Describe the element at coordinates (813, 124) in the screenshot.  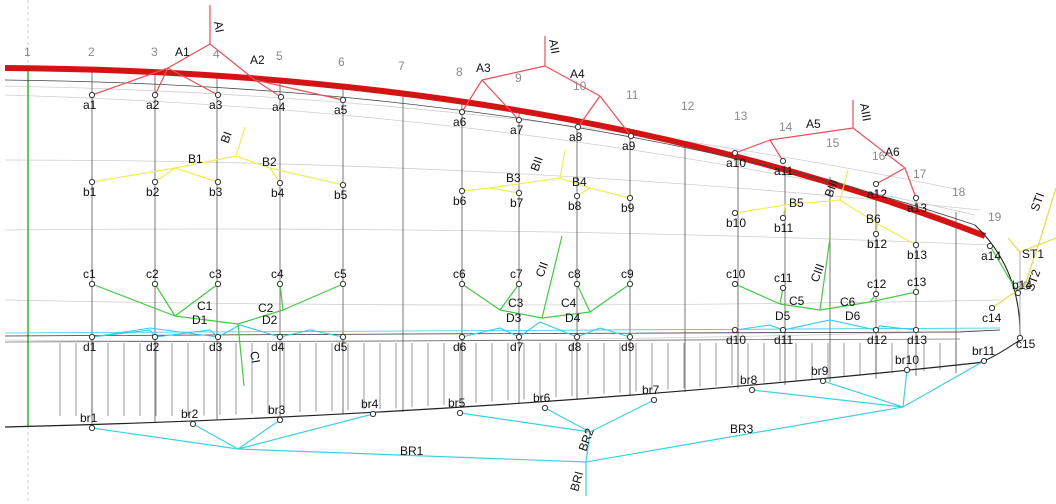
I see `group-label-a5: A5` at that location.